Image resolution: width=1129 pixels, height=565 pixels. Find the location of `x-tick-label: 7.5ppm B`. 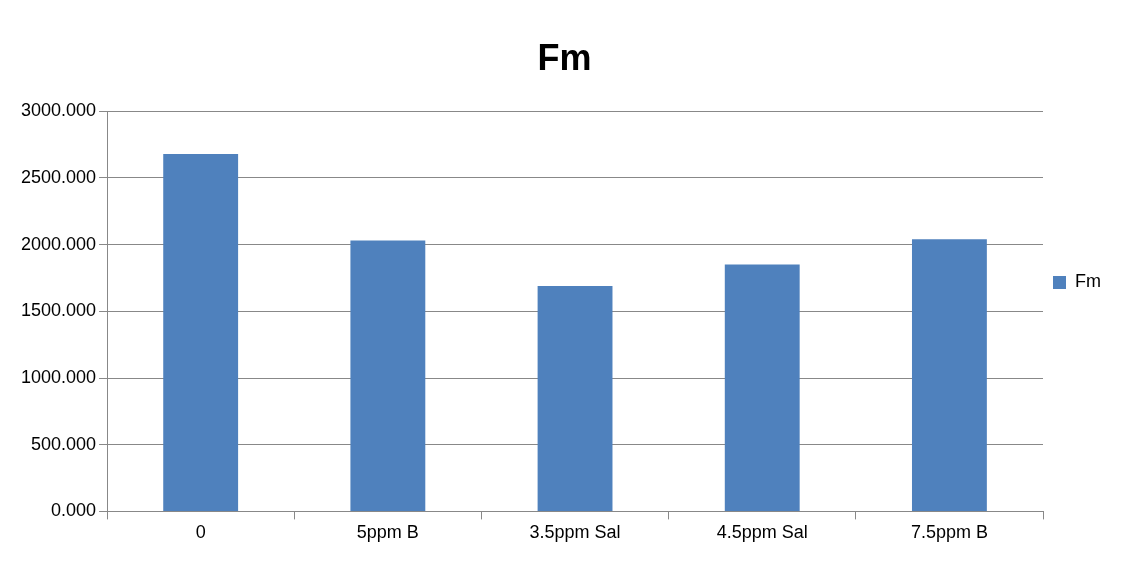

x-tick-label: 7.5ppm B is located at coordinates (949, 532).